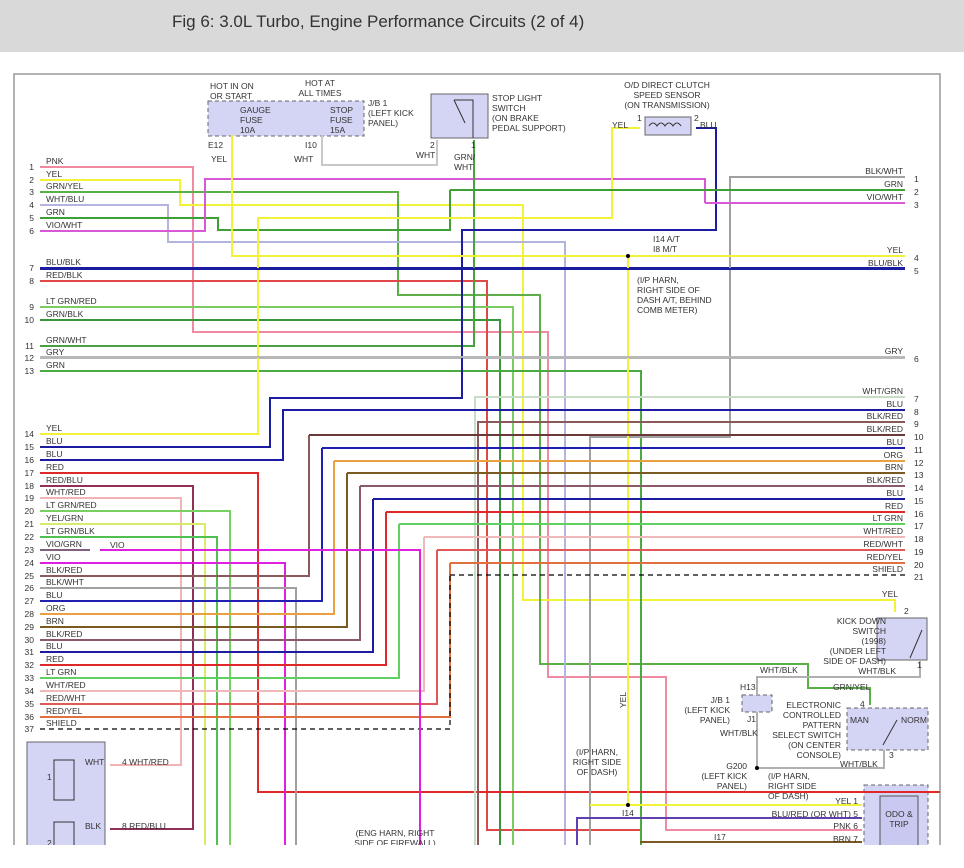 The height and width of the screenshot is (868, 964). I want to click on ignition-coil-icon, so click(64, 833).